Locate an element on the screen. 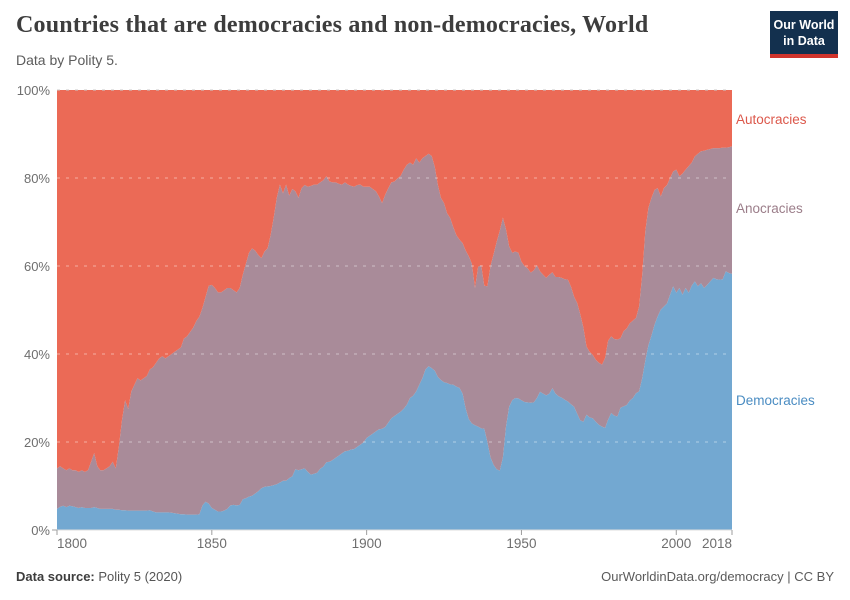 The image size is (850, 600). y-axis-label-0: 0% is located at coordinates (40, 530).